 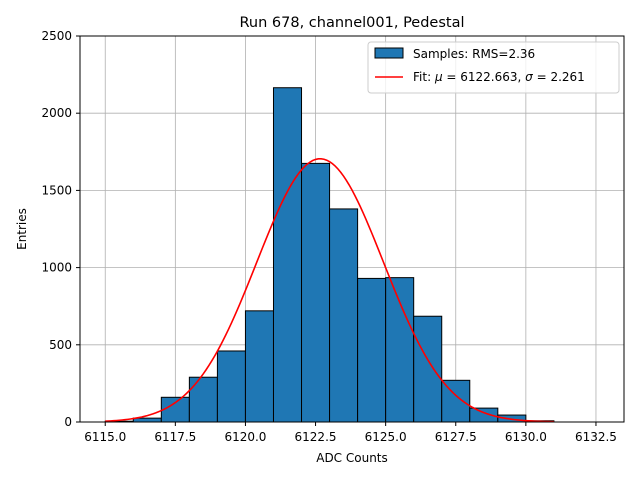 What do you see at coordinates (68, 422) in the screenshot?
I see `y-tick-label-0: 0` at bounding box center [68, 422].